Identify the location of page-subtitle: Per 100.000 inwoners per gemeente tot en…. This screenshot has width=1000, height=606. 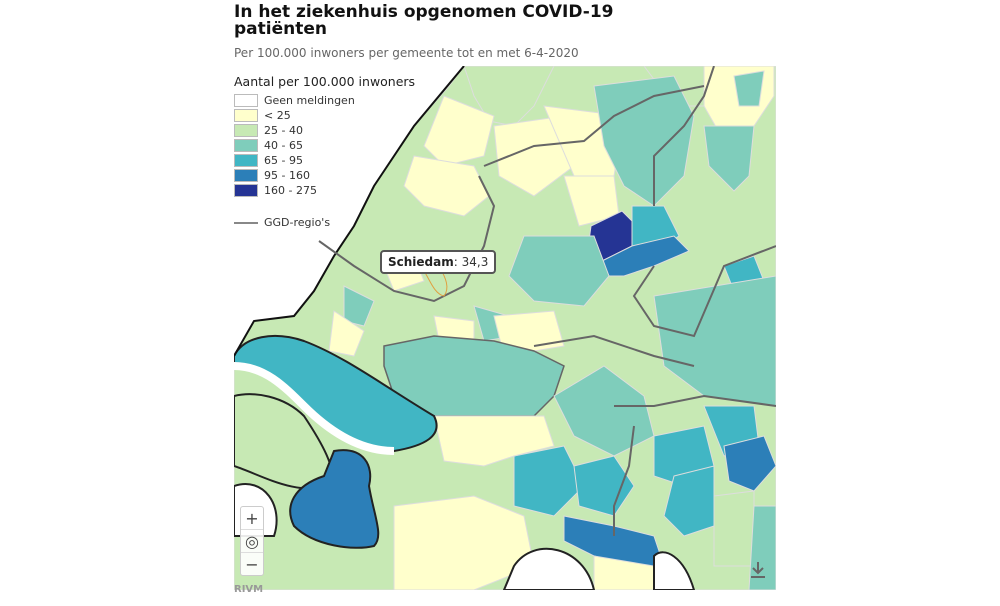
(406, 53).